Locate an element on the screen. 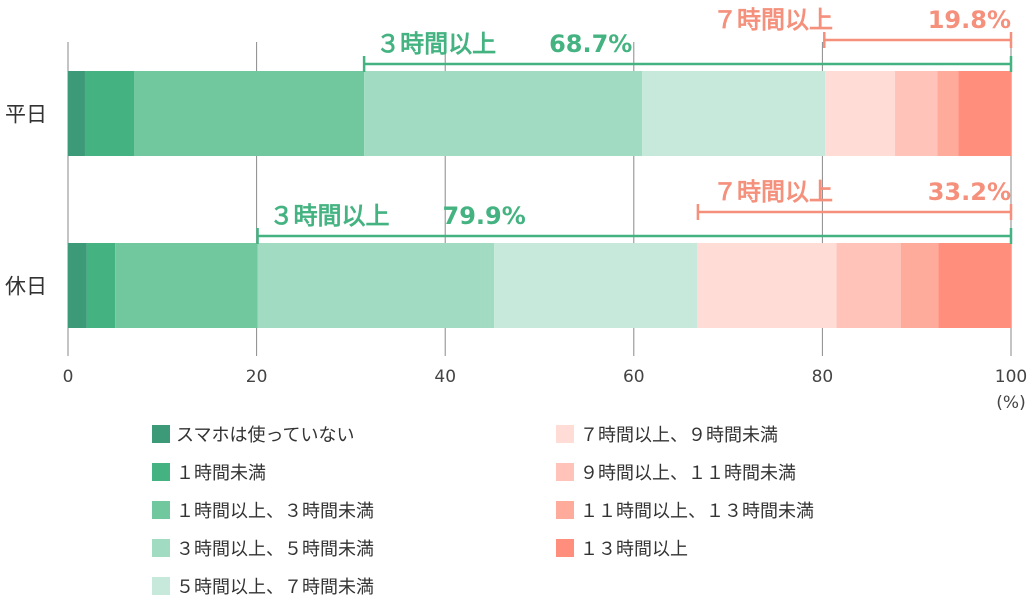  x-tick-label: 60 is located at coordinates (634, 377).